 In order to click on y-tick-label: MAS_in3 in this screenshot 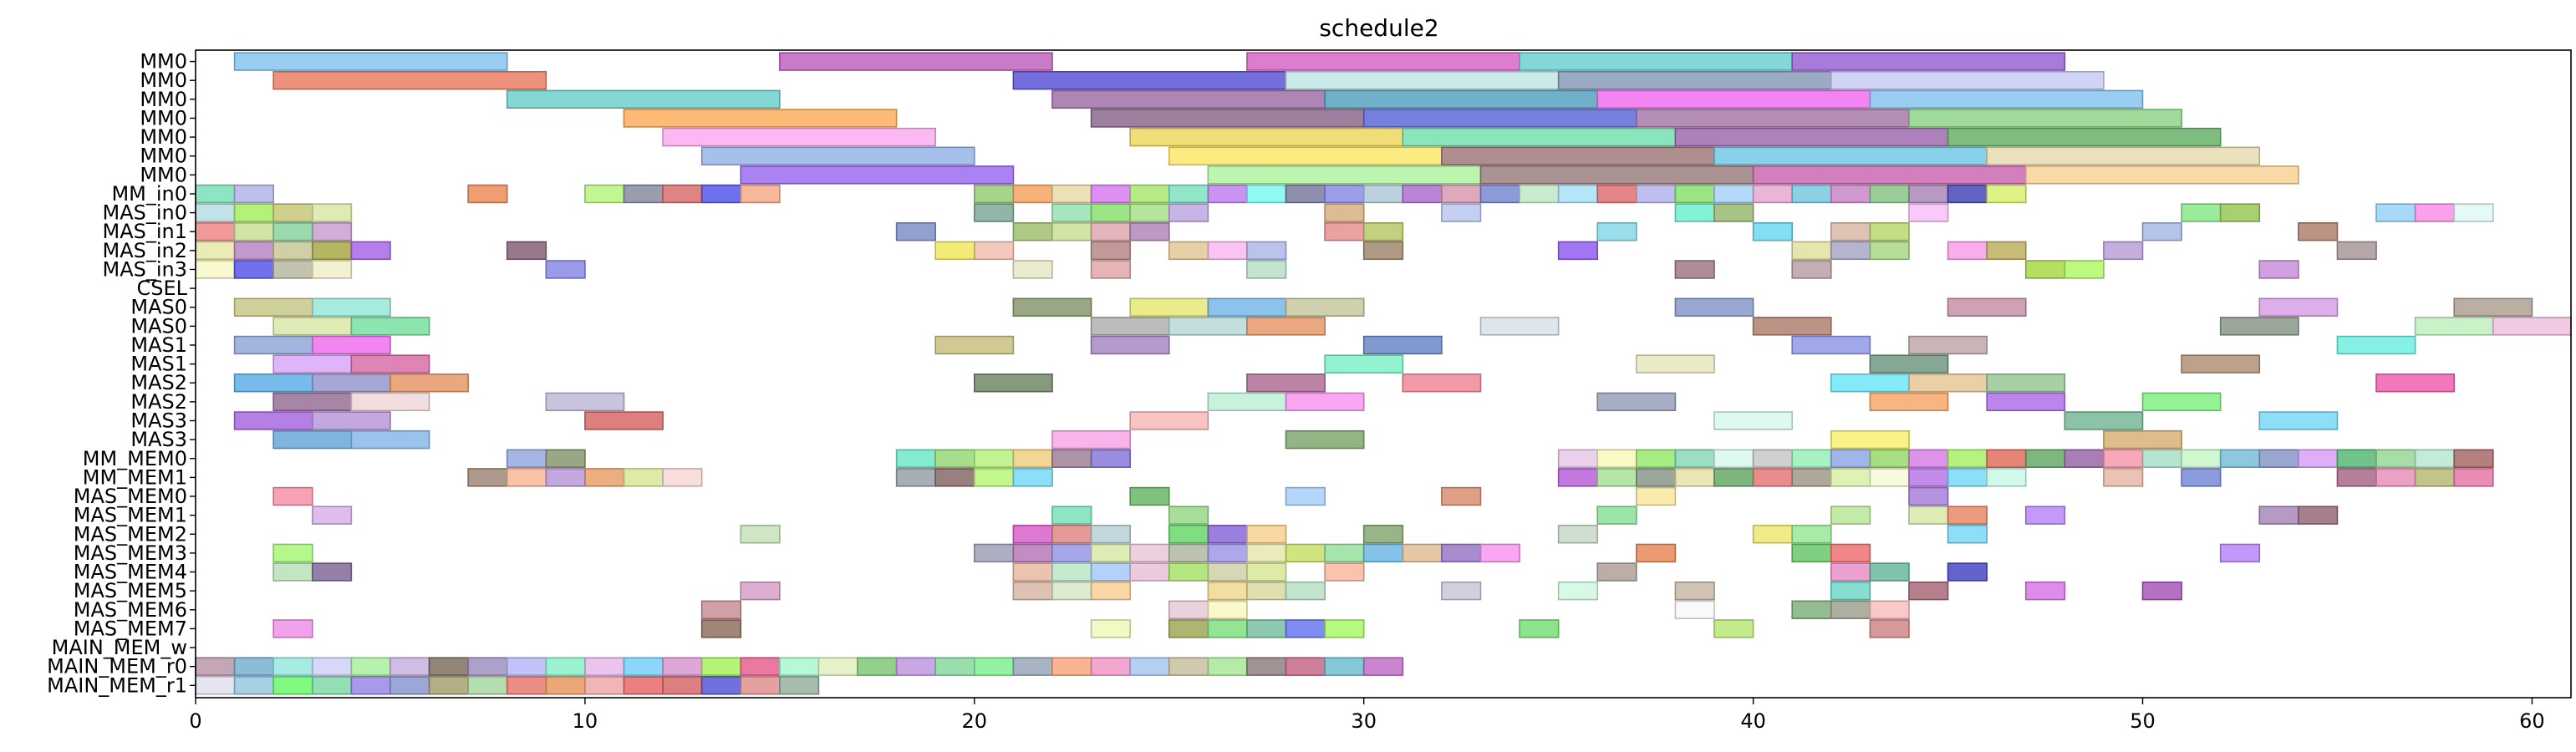, I will do `click(144, 269)`.